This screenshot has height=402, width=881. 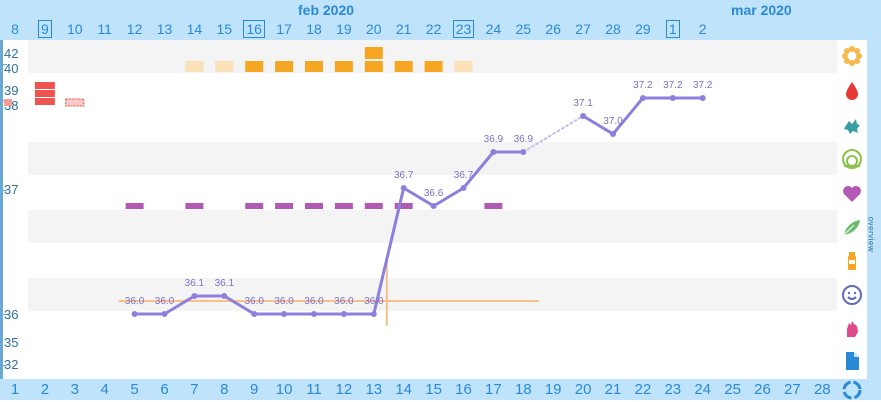 I want to click on date-label: 2, so click(x=702, y=29).